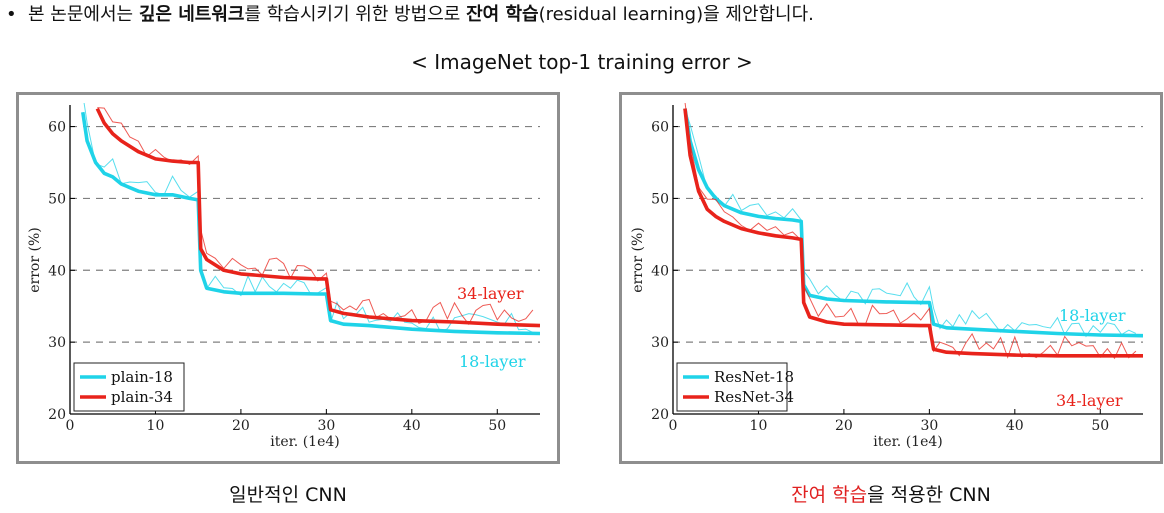 The height and width of the screenshot is (513, 1164). Describe the element at coordinates (582, 62) in the screenshot. I see `figure-title: < ImageNet top-1 training error >` at that location.